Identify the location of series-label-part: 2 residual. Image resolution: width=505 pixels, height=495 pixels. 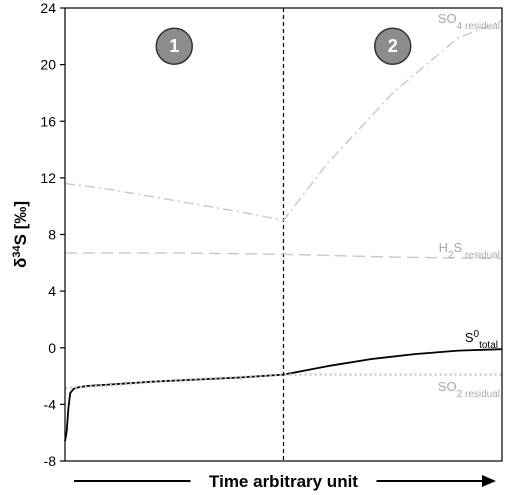
(478, 394).